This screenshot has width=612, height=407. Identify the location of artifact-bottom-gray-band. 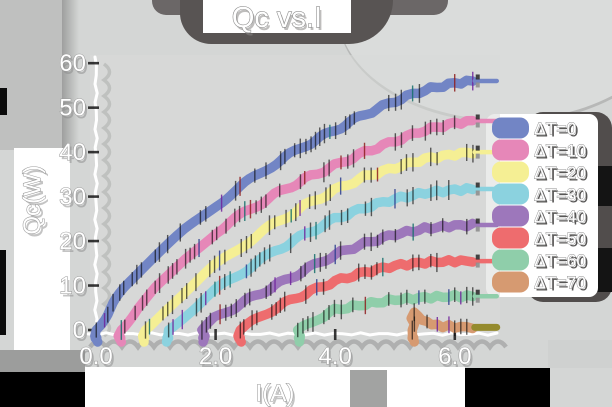
(368, 388).